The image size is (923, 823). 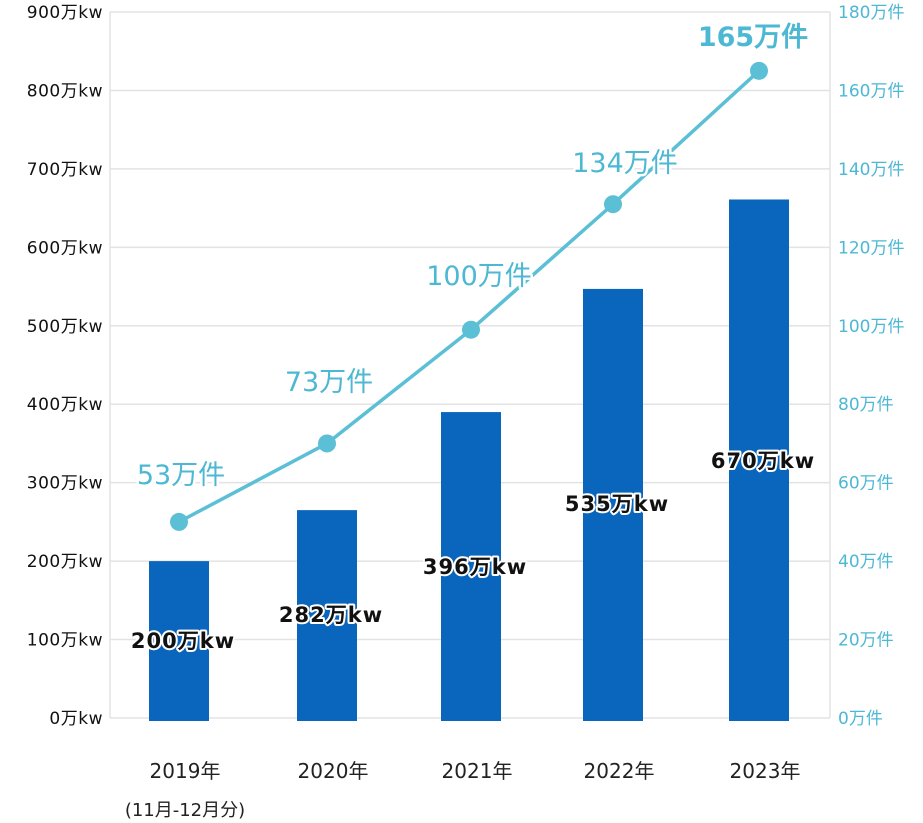 I want to click on y-right-tick-label: 80万件, so click(x=866, y=405).